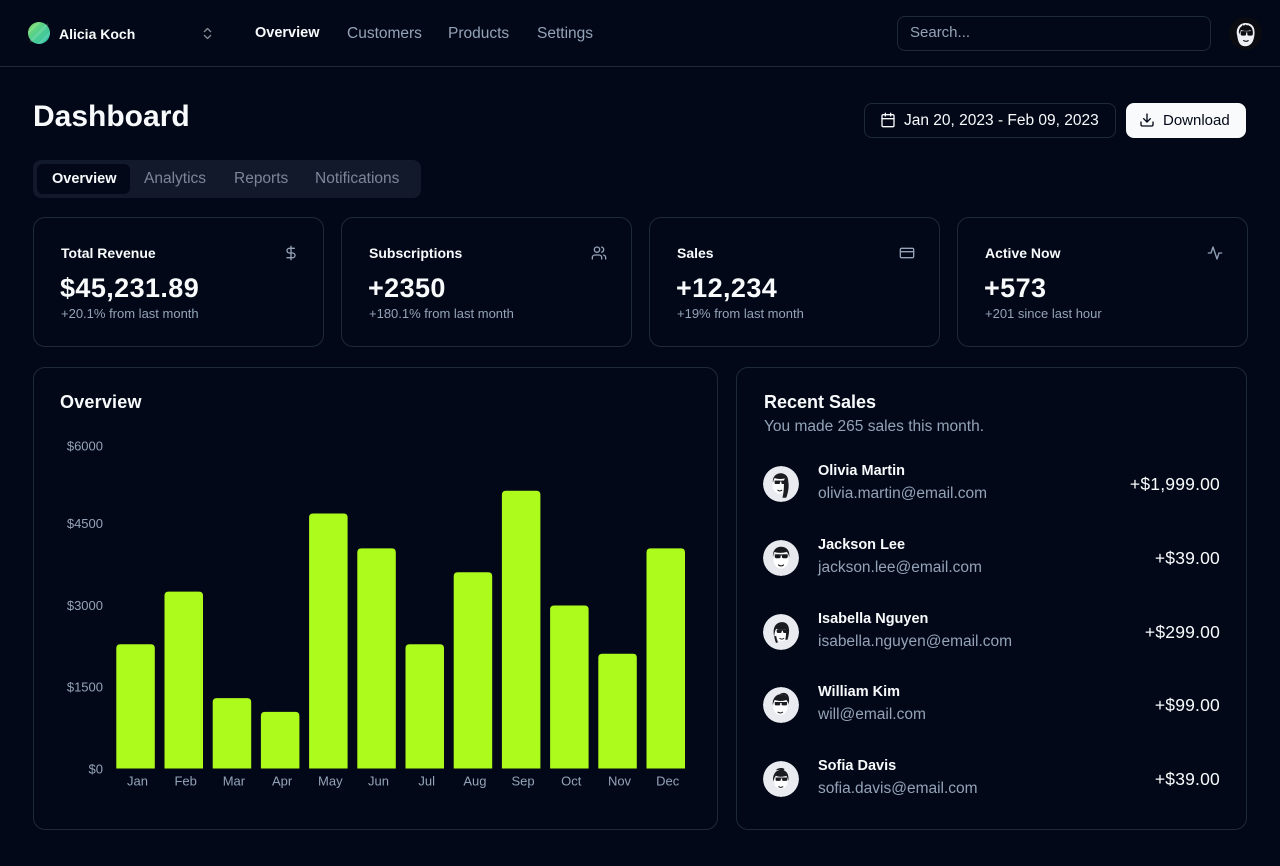 The image size is (1280, 866). Describe the element at coordinates (330, 781) in the screenshot. I see `svg-text: May` at that location.